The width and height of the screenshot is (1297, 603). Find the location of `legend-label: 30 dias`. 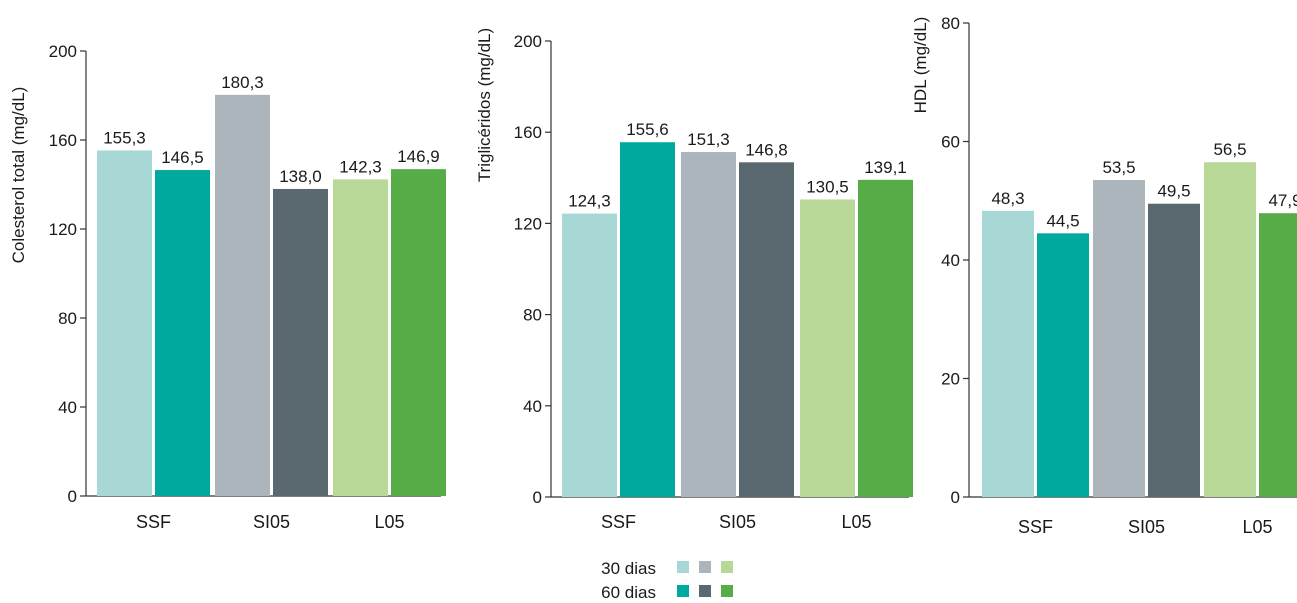

legend-label: 30 dias is located at coordinates (628, 568).